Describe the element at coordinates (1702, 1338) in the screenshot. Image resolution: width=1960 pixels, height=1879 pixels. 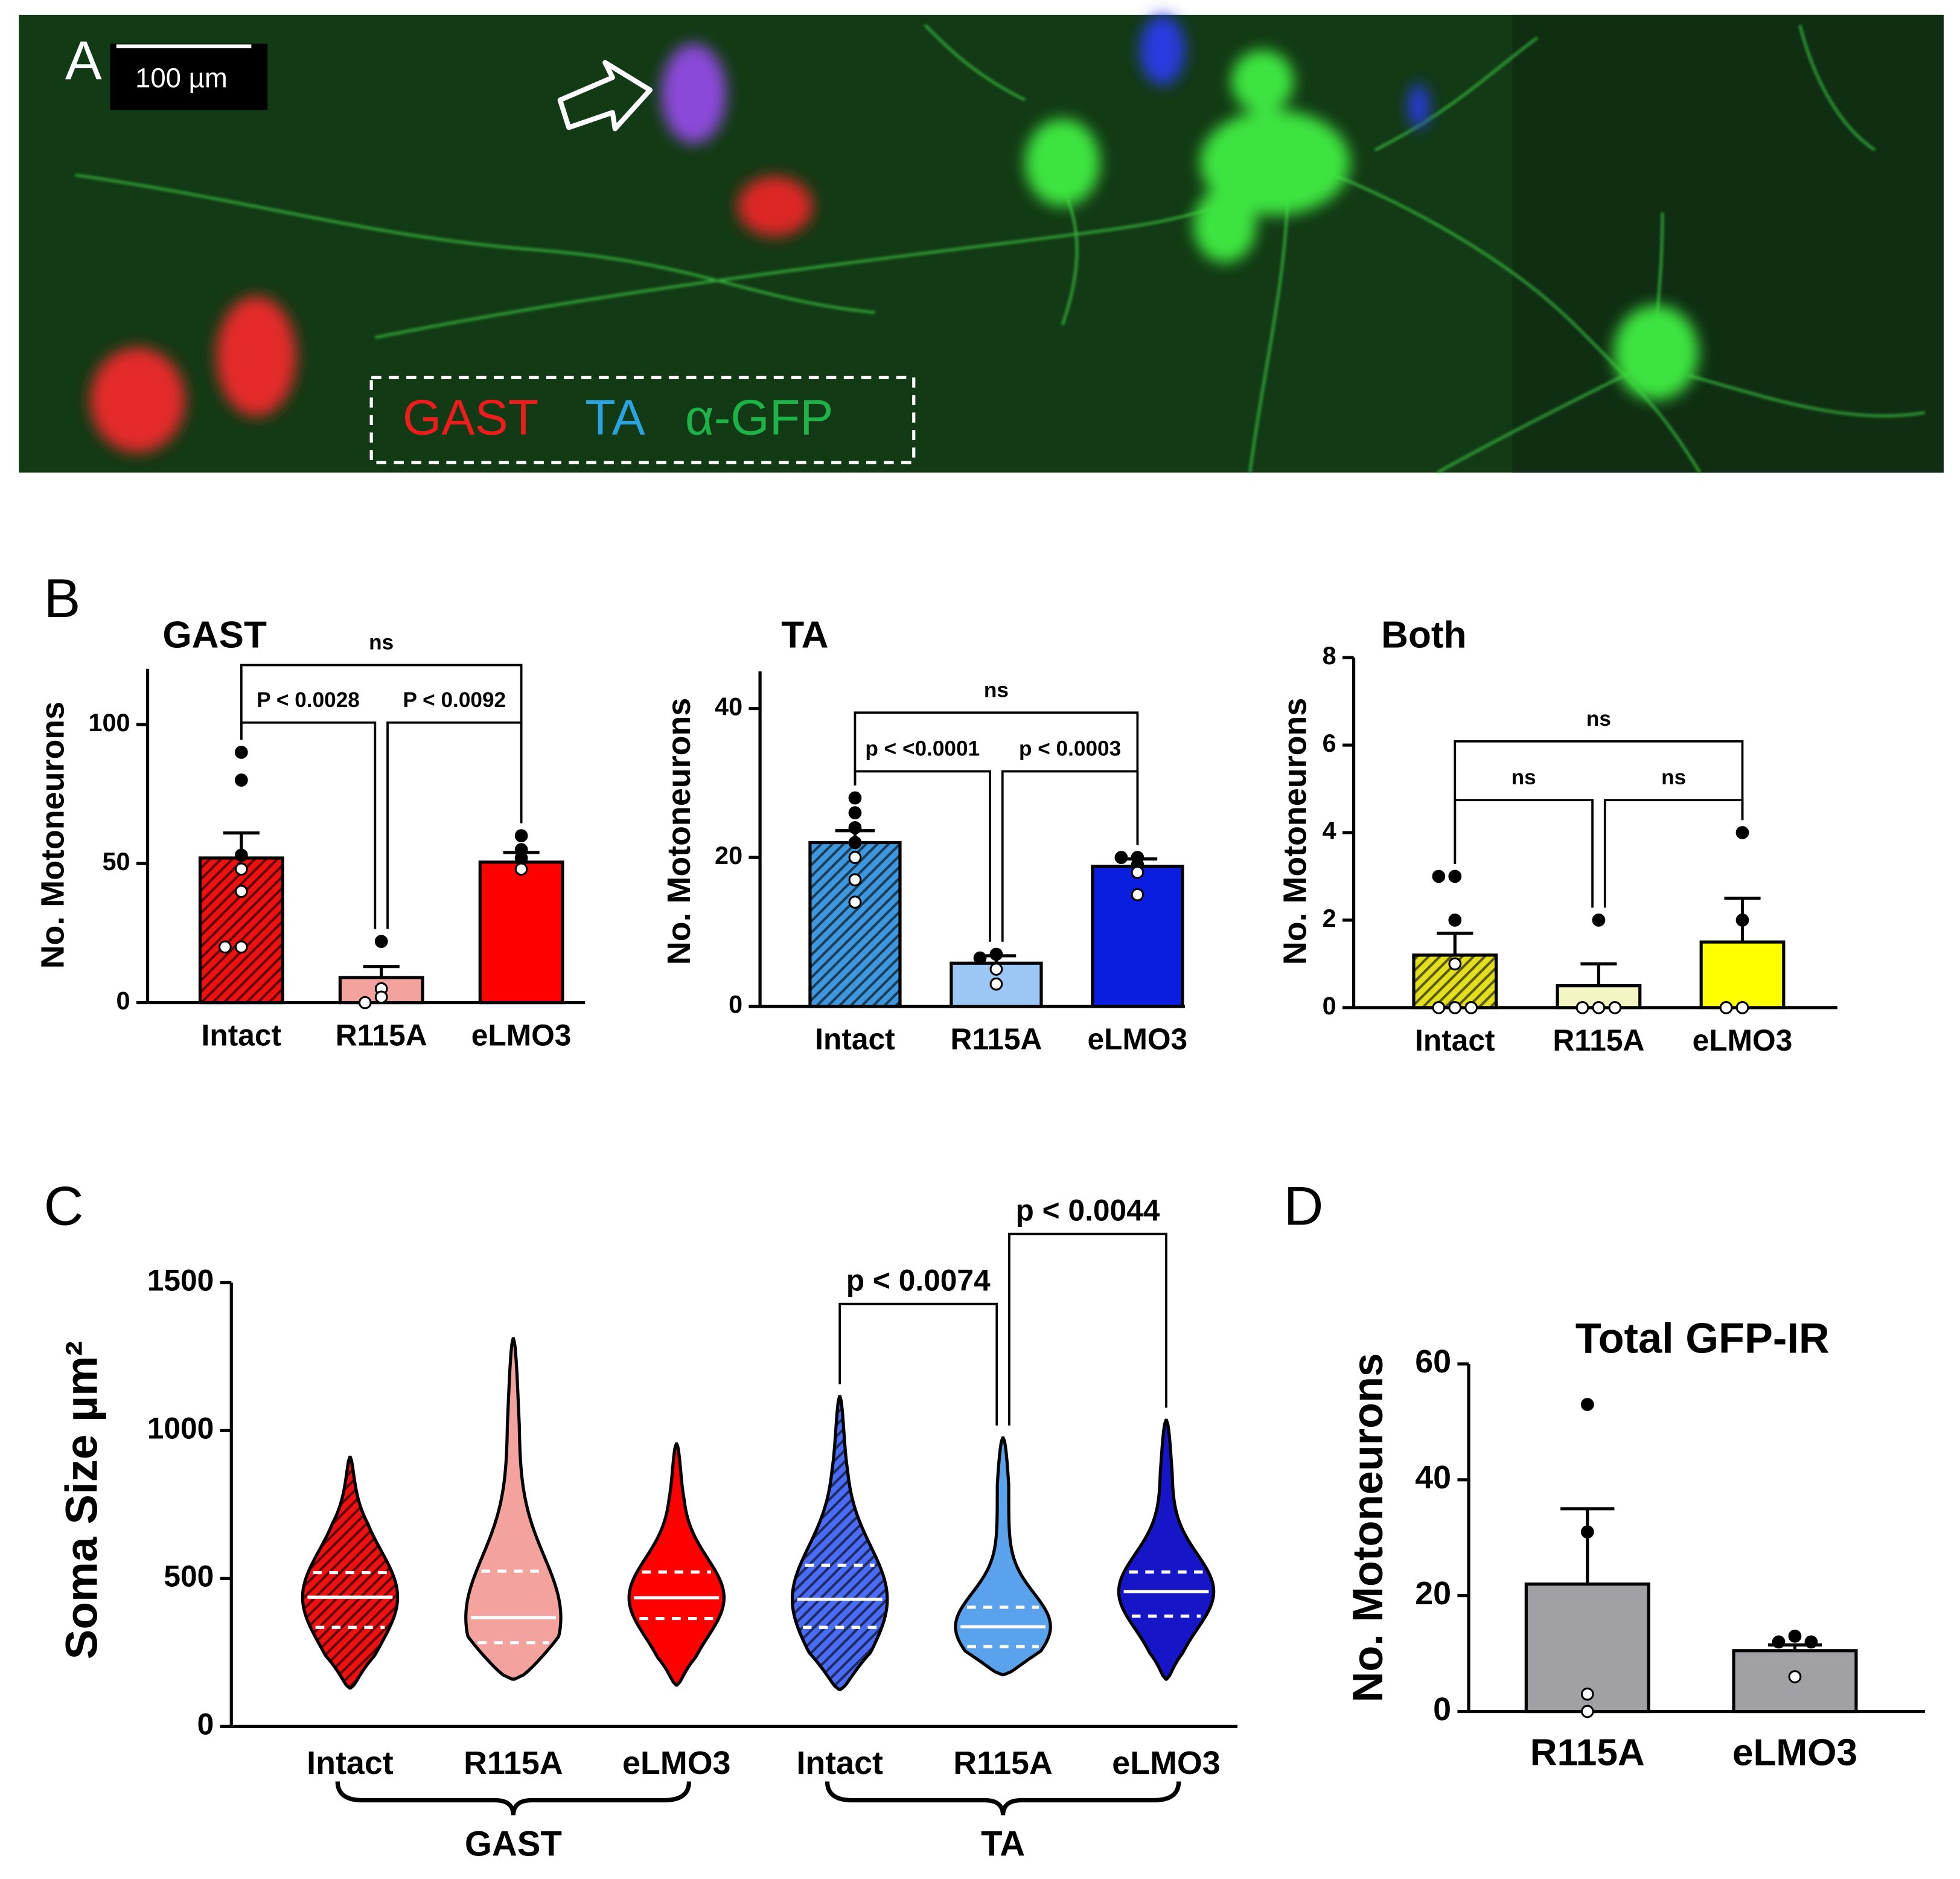
I see `chart-title: Total GFP-IR` at that location.